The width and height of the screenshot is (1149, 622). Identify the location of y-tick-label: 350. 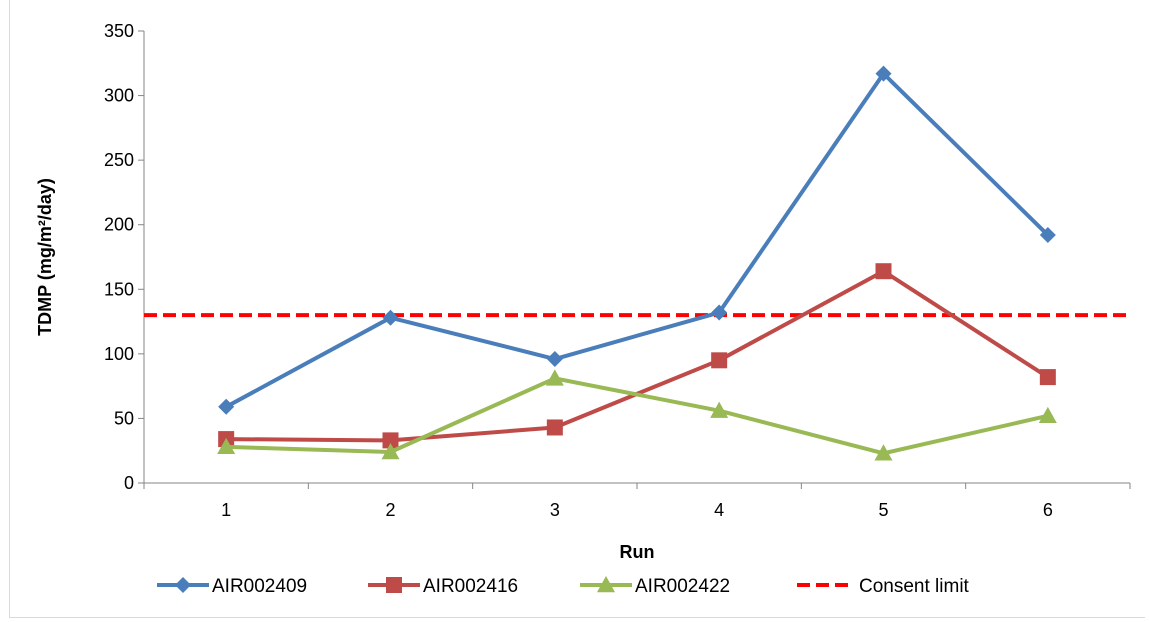
(119, 31).